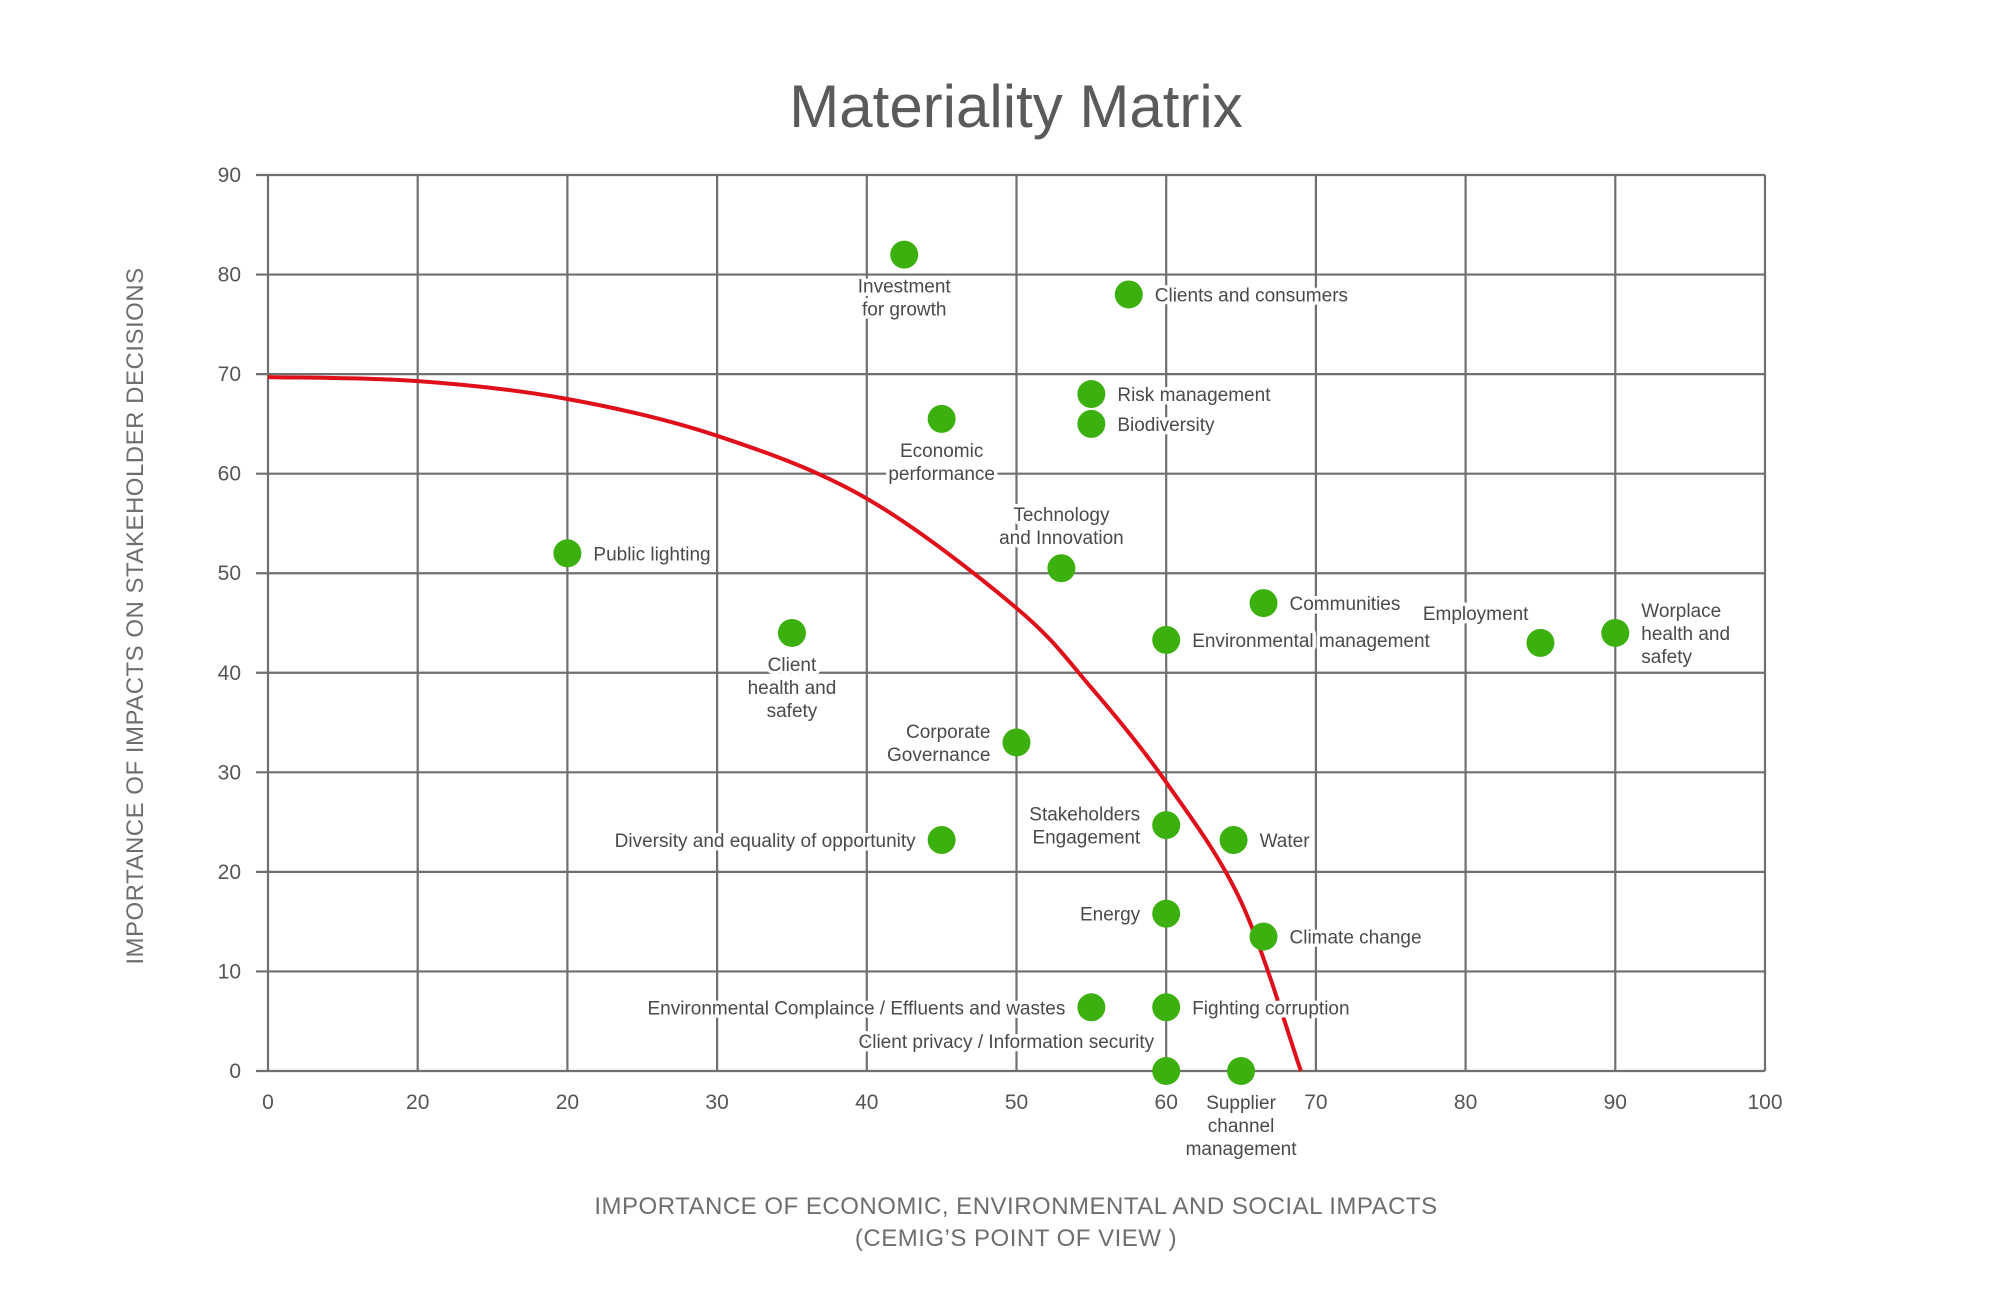 The height and width of the screenshot is (1309, 2000). Describe the element at coordinates (229, 872) in the screenshot. I see `y-tick-label: 20` at that location.